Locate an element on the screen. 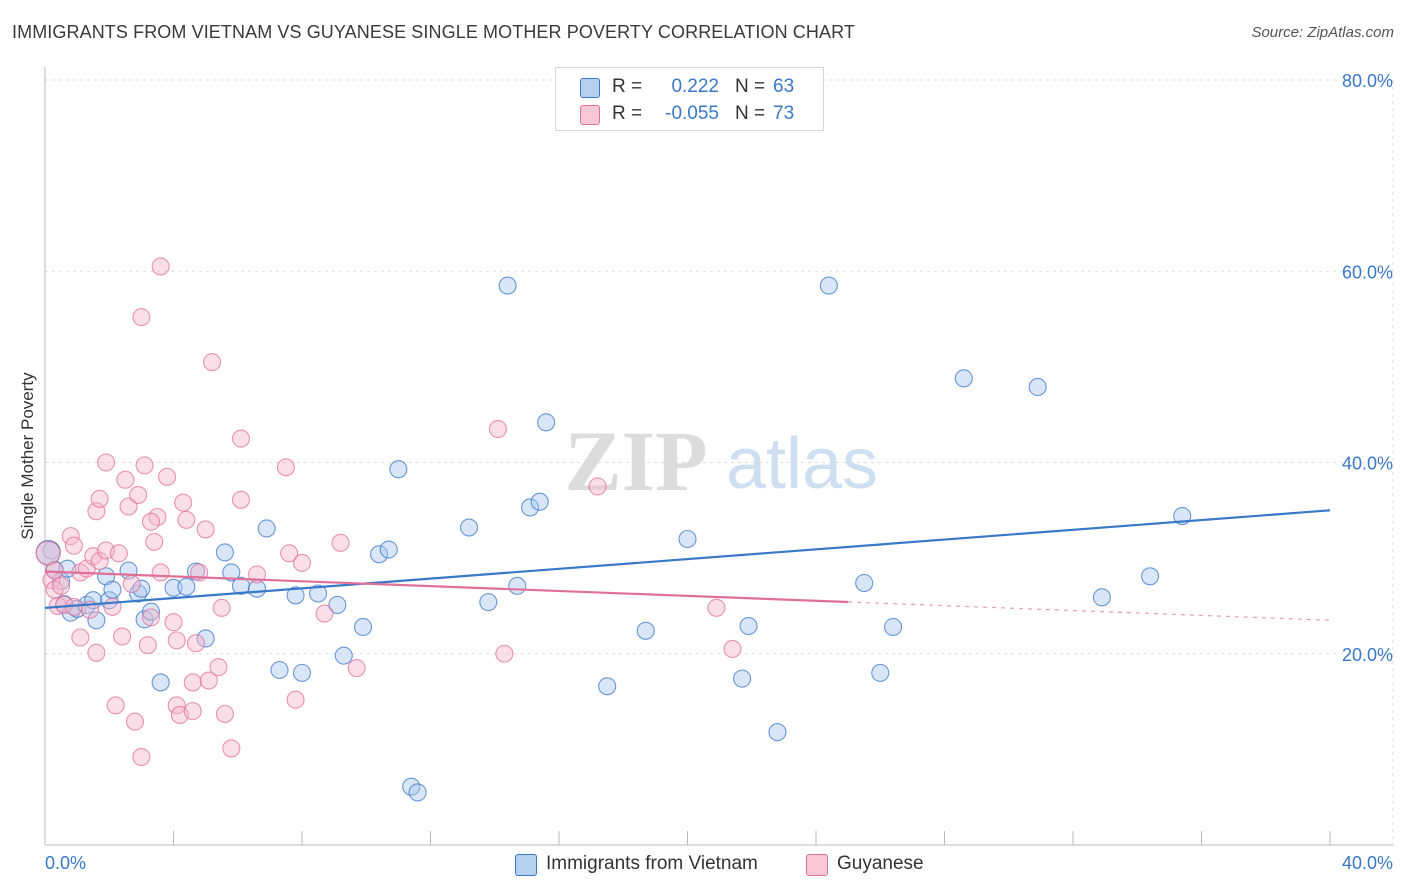  trend-line-guyanese is located at coordinates (446, 587).